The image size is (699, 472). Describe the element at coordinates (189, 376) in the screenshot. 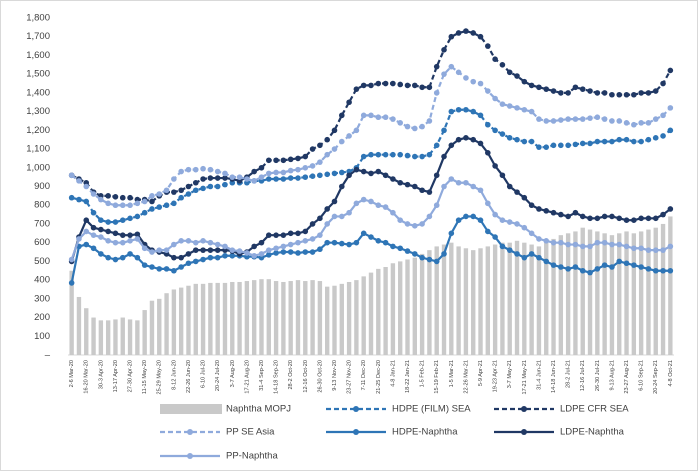

I see `x-tick-label: 22-26 Jun-20` at that location.